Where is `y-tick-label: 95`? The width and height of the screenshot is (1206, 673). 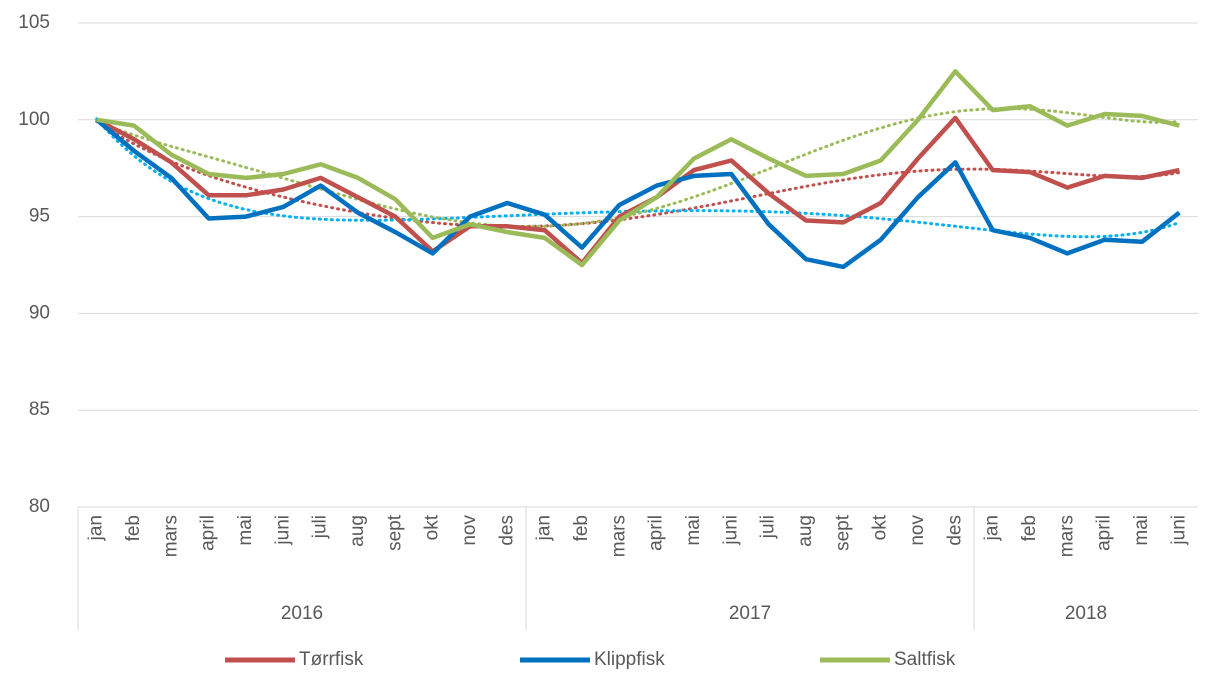
y-tick-label: 95 is located at coordinates (39, 216).